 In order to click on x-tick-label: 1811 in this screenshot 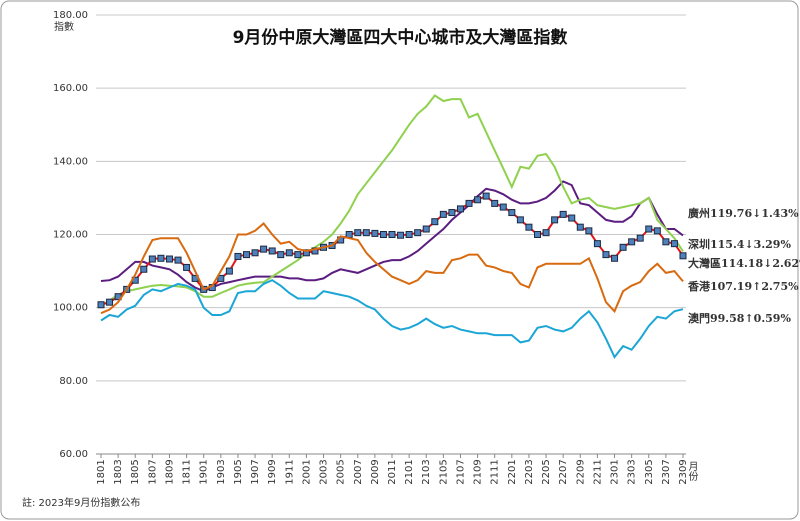, I will do `click(187, 471)`.